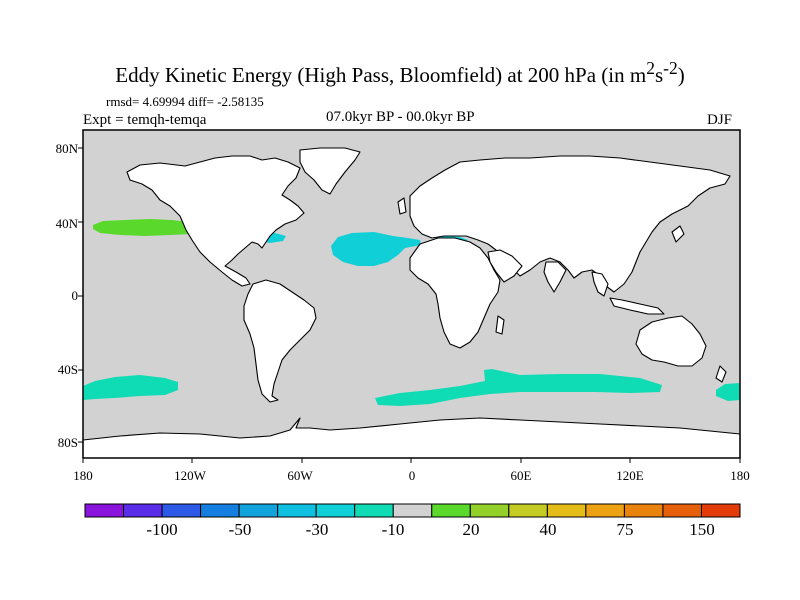  What do you see at coordinates (505, 266) in the screenshot?
I see `arabia` at bounding box center [505, 266].